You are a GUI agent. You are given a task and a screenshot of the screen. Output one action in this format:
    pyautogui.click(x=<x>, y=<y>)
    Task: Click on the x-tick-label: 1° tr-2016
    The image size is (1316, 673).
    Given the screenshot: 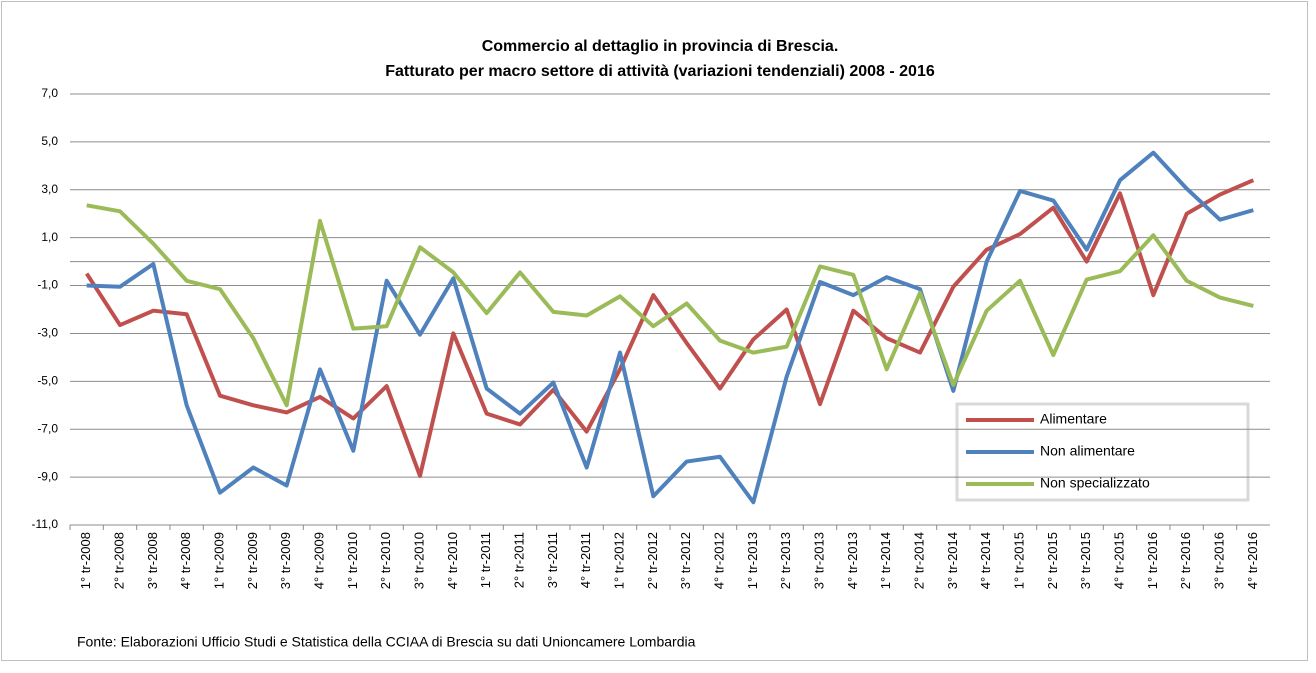 What is the action you would take?
    pyautogui.click(x=1152, y=560)
    